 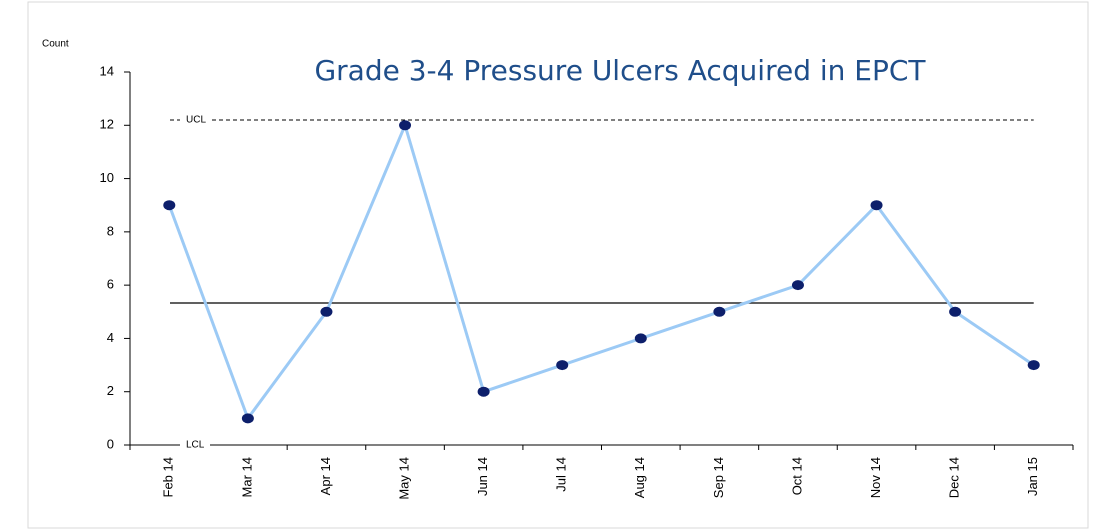 I want to click on ucl-label-bg, so click(x=195, y=119).